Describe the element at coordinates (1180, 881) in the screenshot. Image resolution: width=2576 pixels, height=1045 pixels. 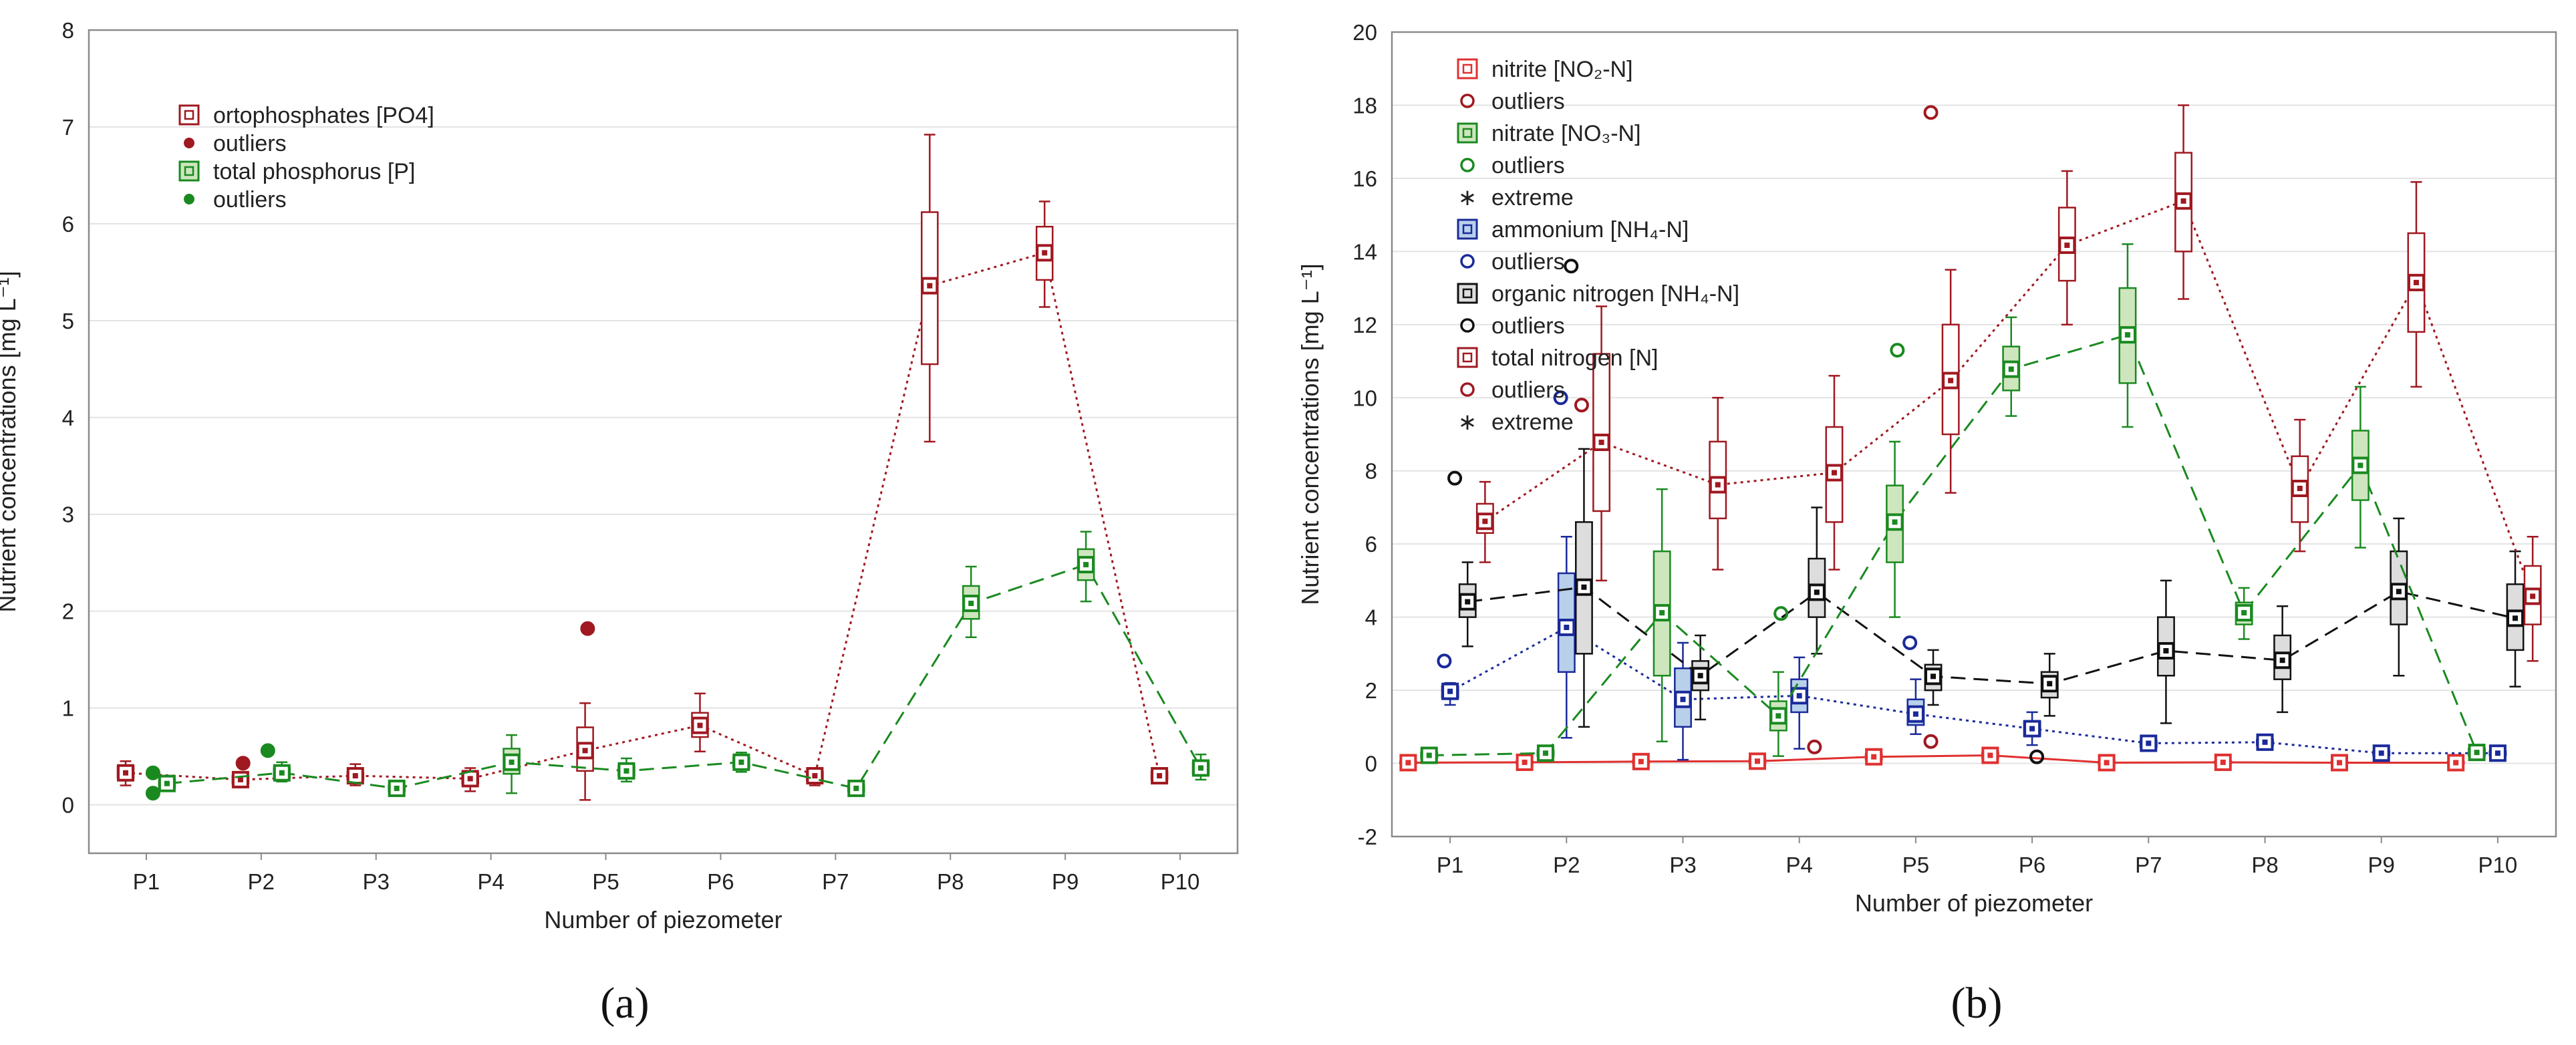
I see `a-x-tick-label: P10` at that location.